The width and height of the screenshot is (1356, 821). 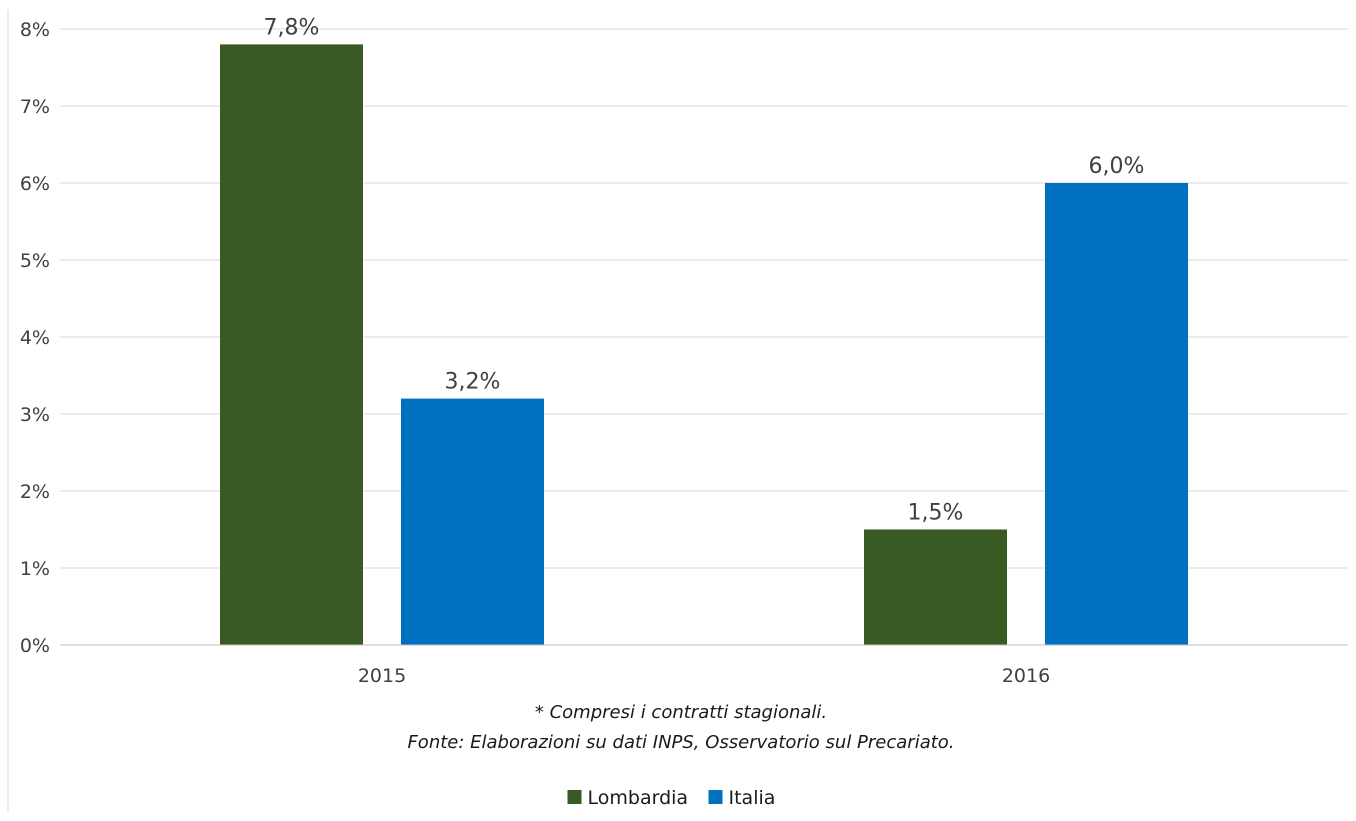 What do you see at coordinates (1026, 676) in the screenshot?
I see `x-tick-label: 2016` at bounding box center [1026, 676].